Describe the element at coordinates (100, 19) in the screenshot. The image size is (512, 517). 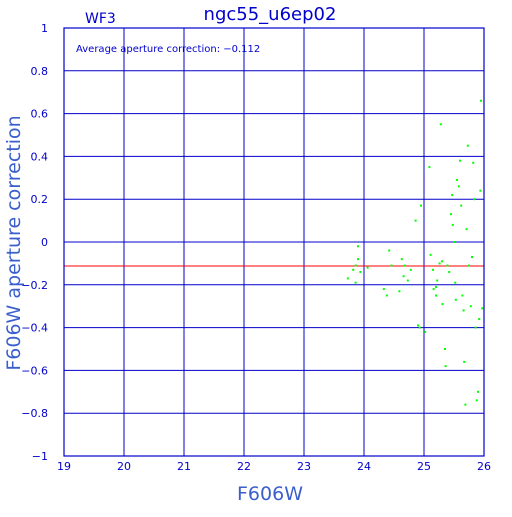
I see `chip-label: WF3` at that location.